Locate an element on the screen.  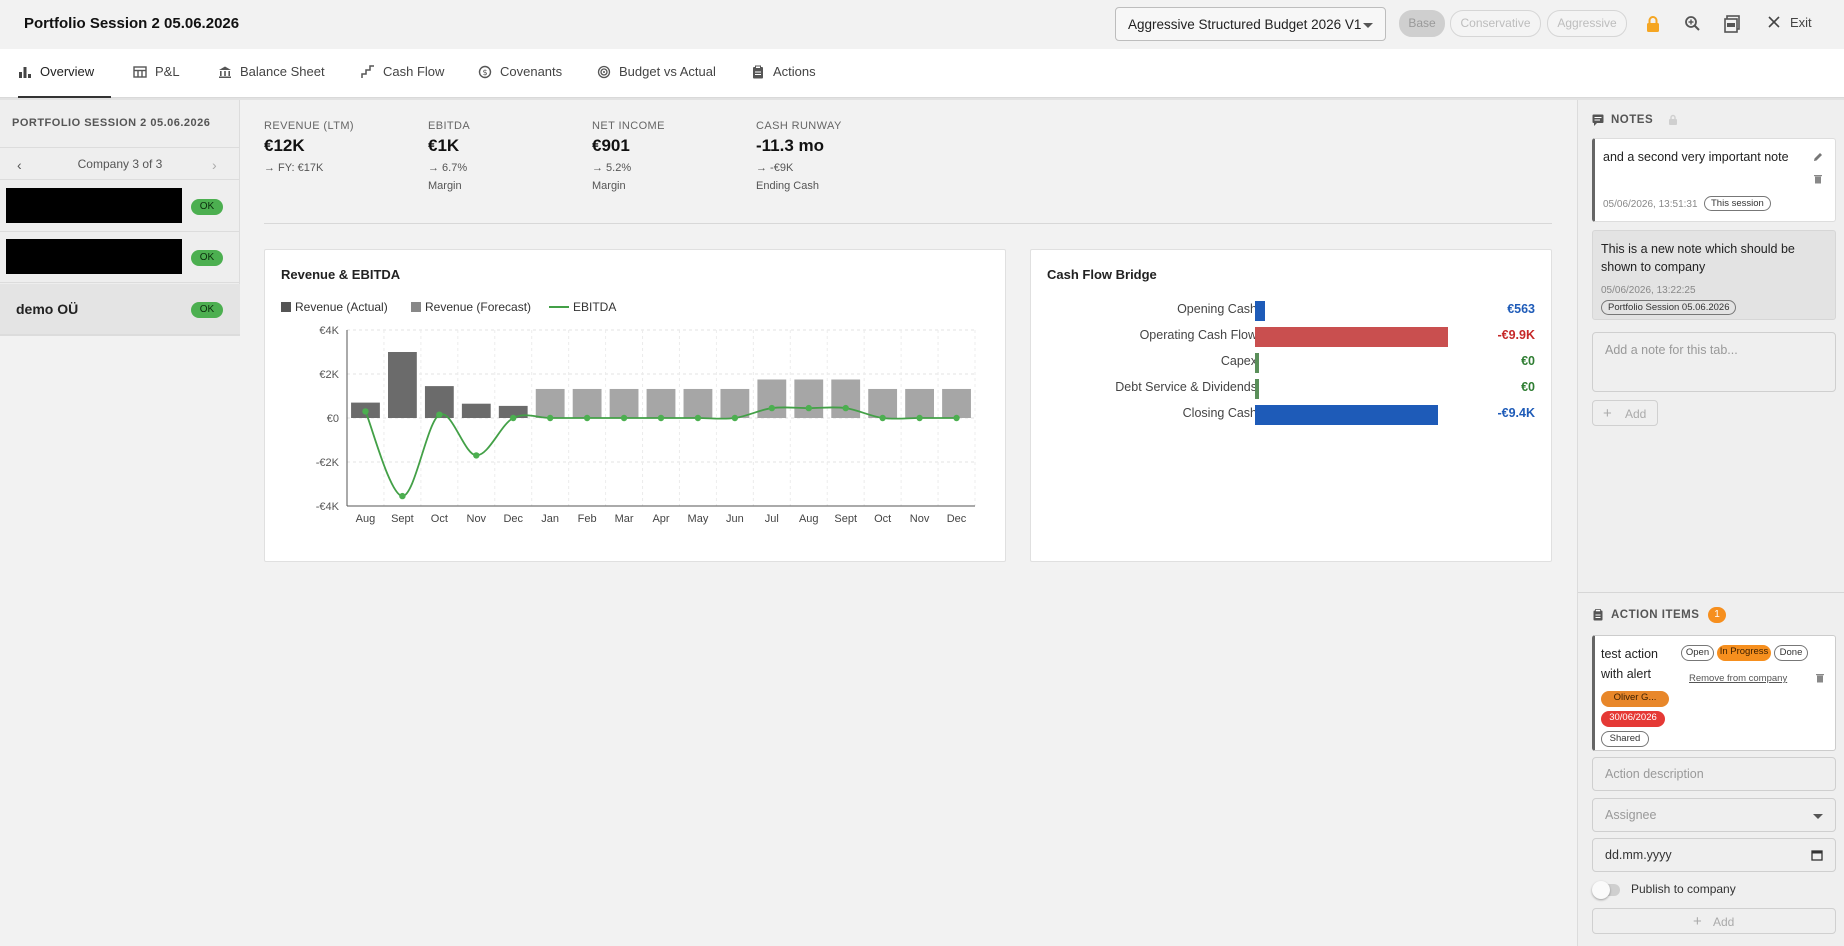
status-open-button: Open is located at coordinates (1697, 653).